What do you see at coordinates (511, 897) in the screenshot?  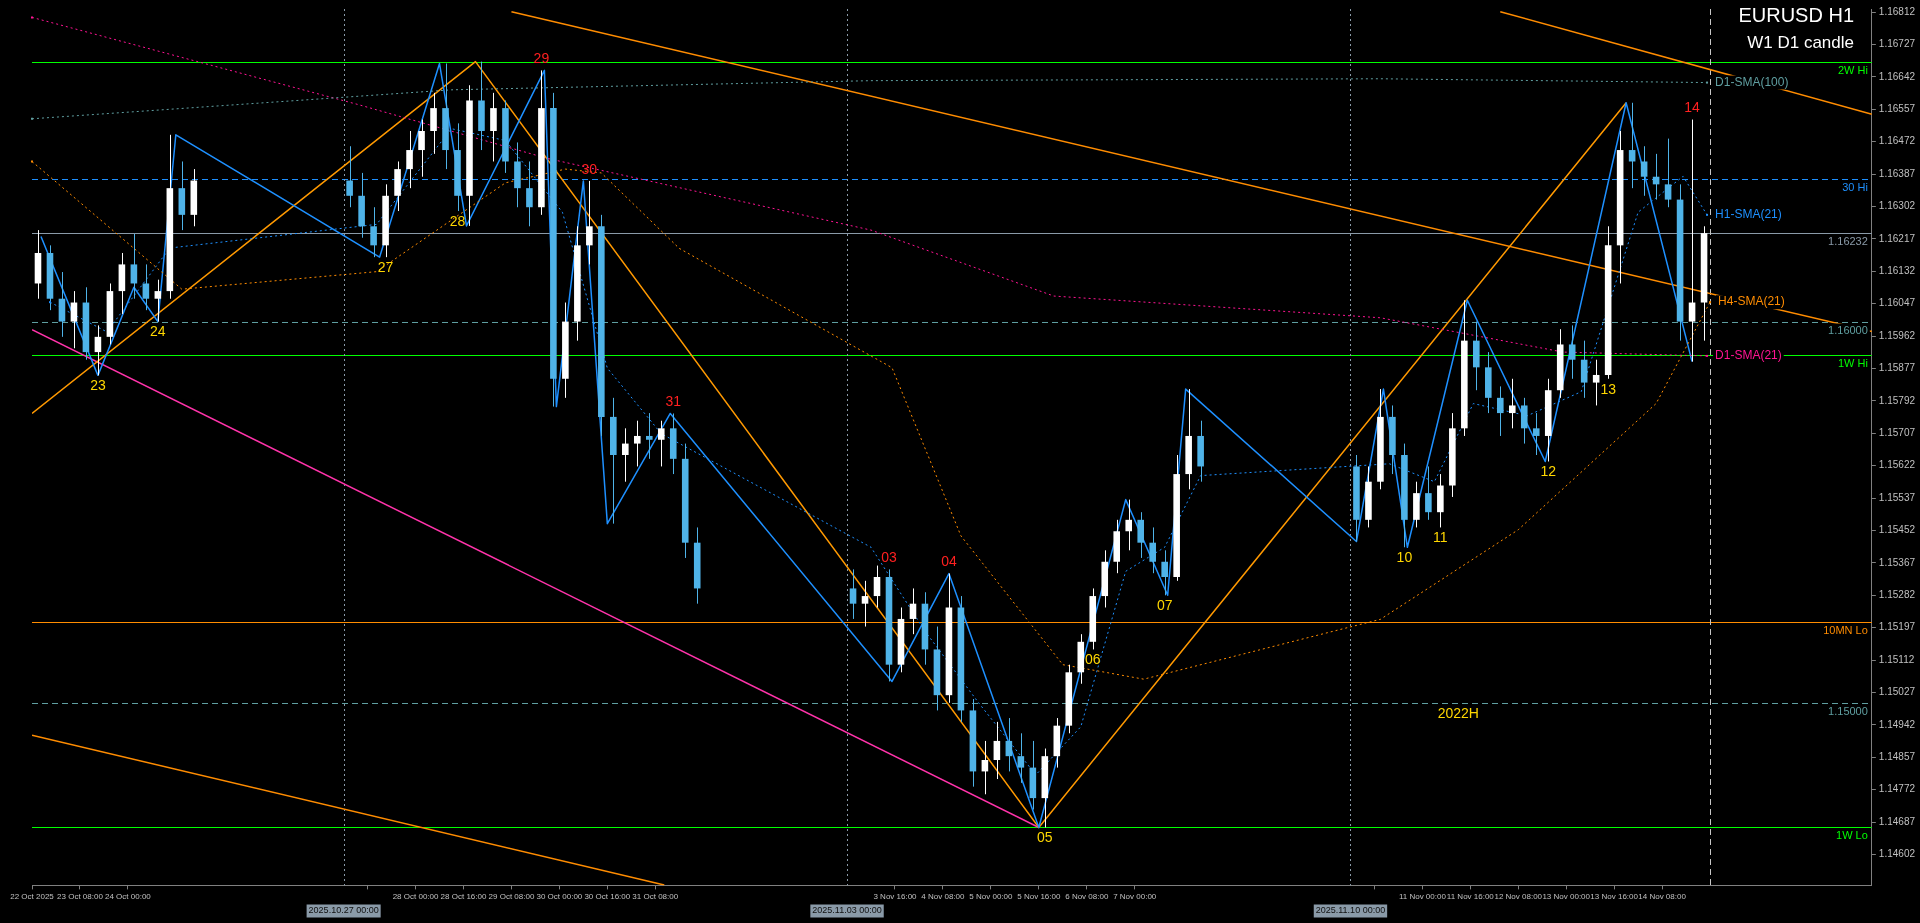 I see `x-tick-label: 29 Oct 08:00` at bounding box center [511, 897].